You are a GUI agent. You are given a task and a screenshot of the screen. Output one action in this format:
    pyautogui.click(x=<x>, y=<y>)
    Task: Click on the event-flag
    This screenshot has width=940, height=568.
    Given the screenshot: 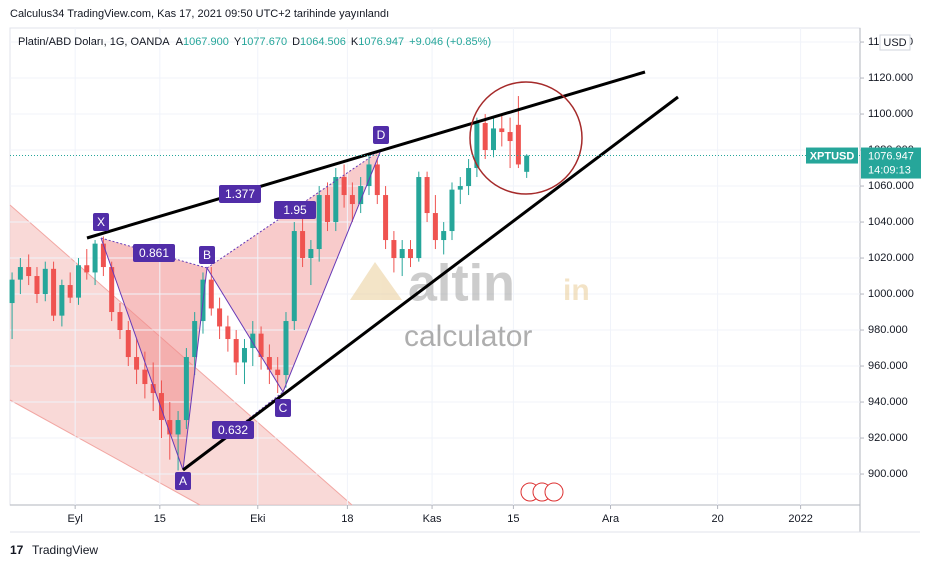 What is the action you would take?
    pyautogui.click(x=554, y=492)
    